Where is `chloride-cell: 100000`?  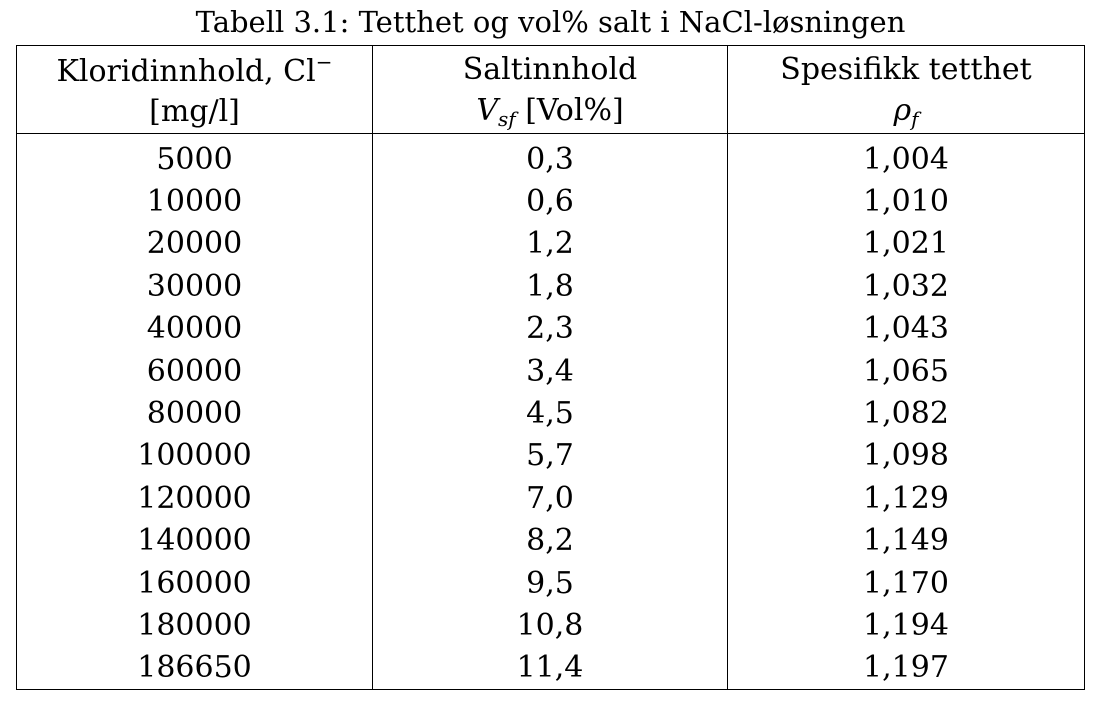
chloride-cell: 100000 is located at coordinates (194, 456).